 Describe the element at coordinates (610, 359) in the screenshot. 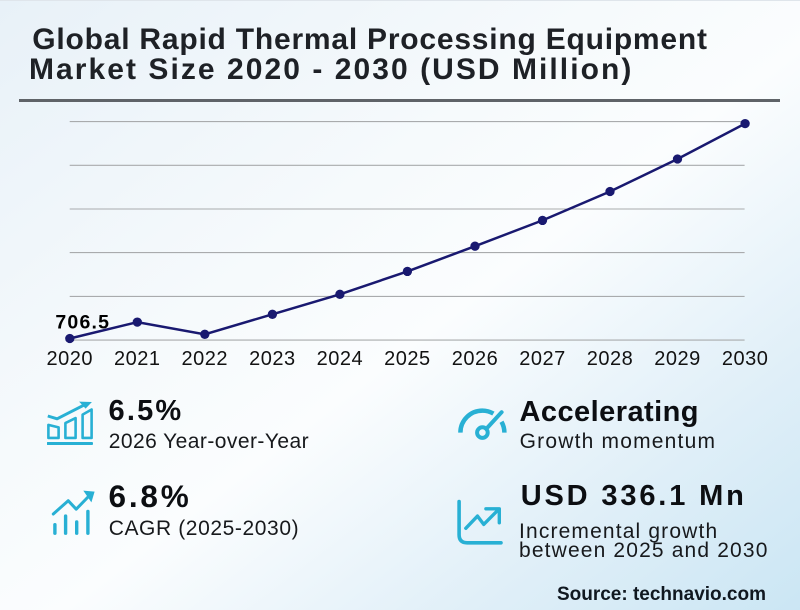

I see `svg-text: 2028` at that location.